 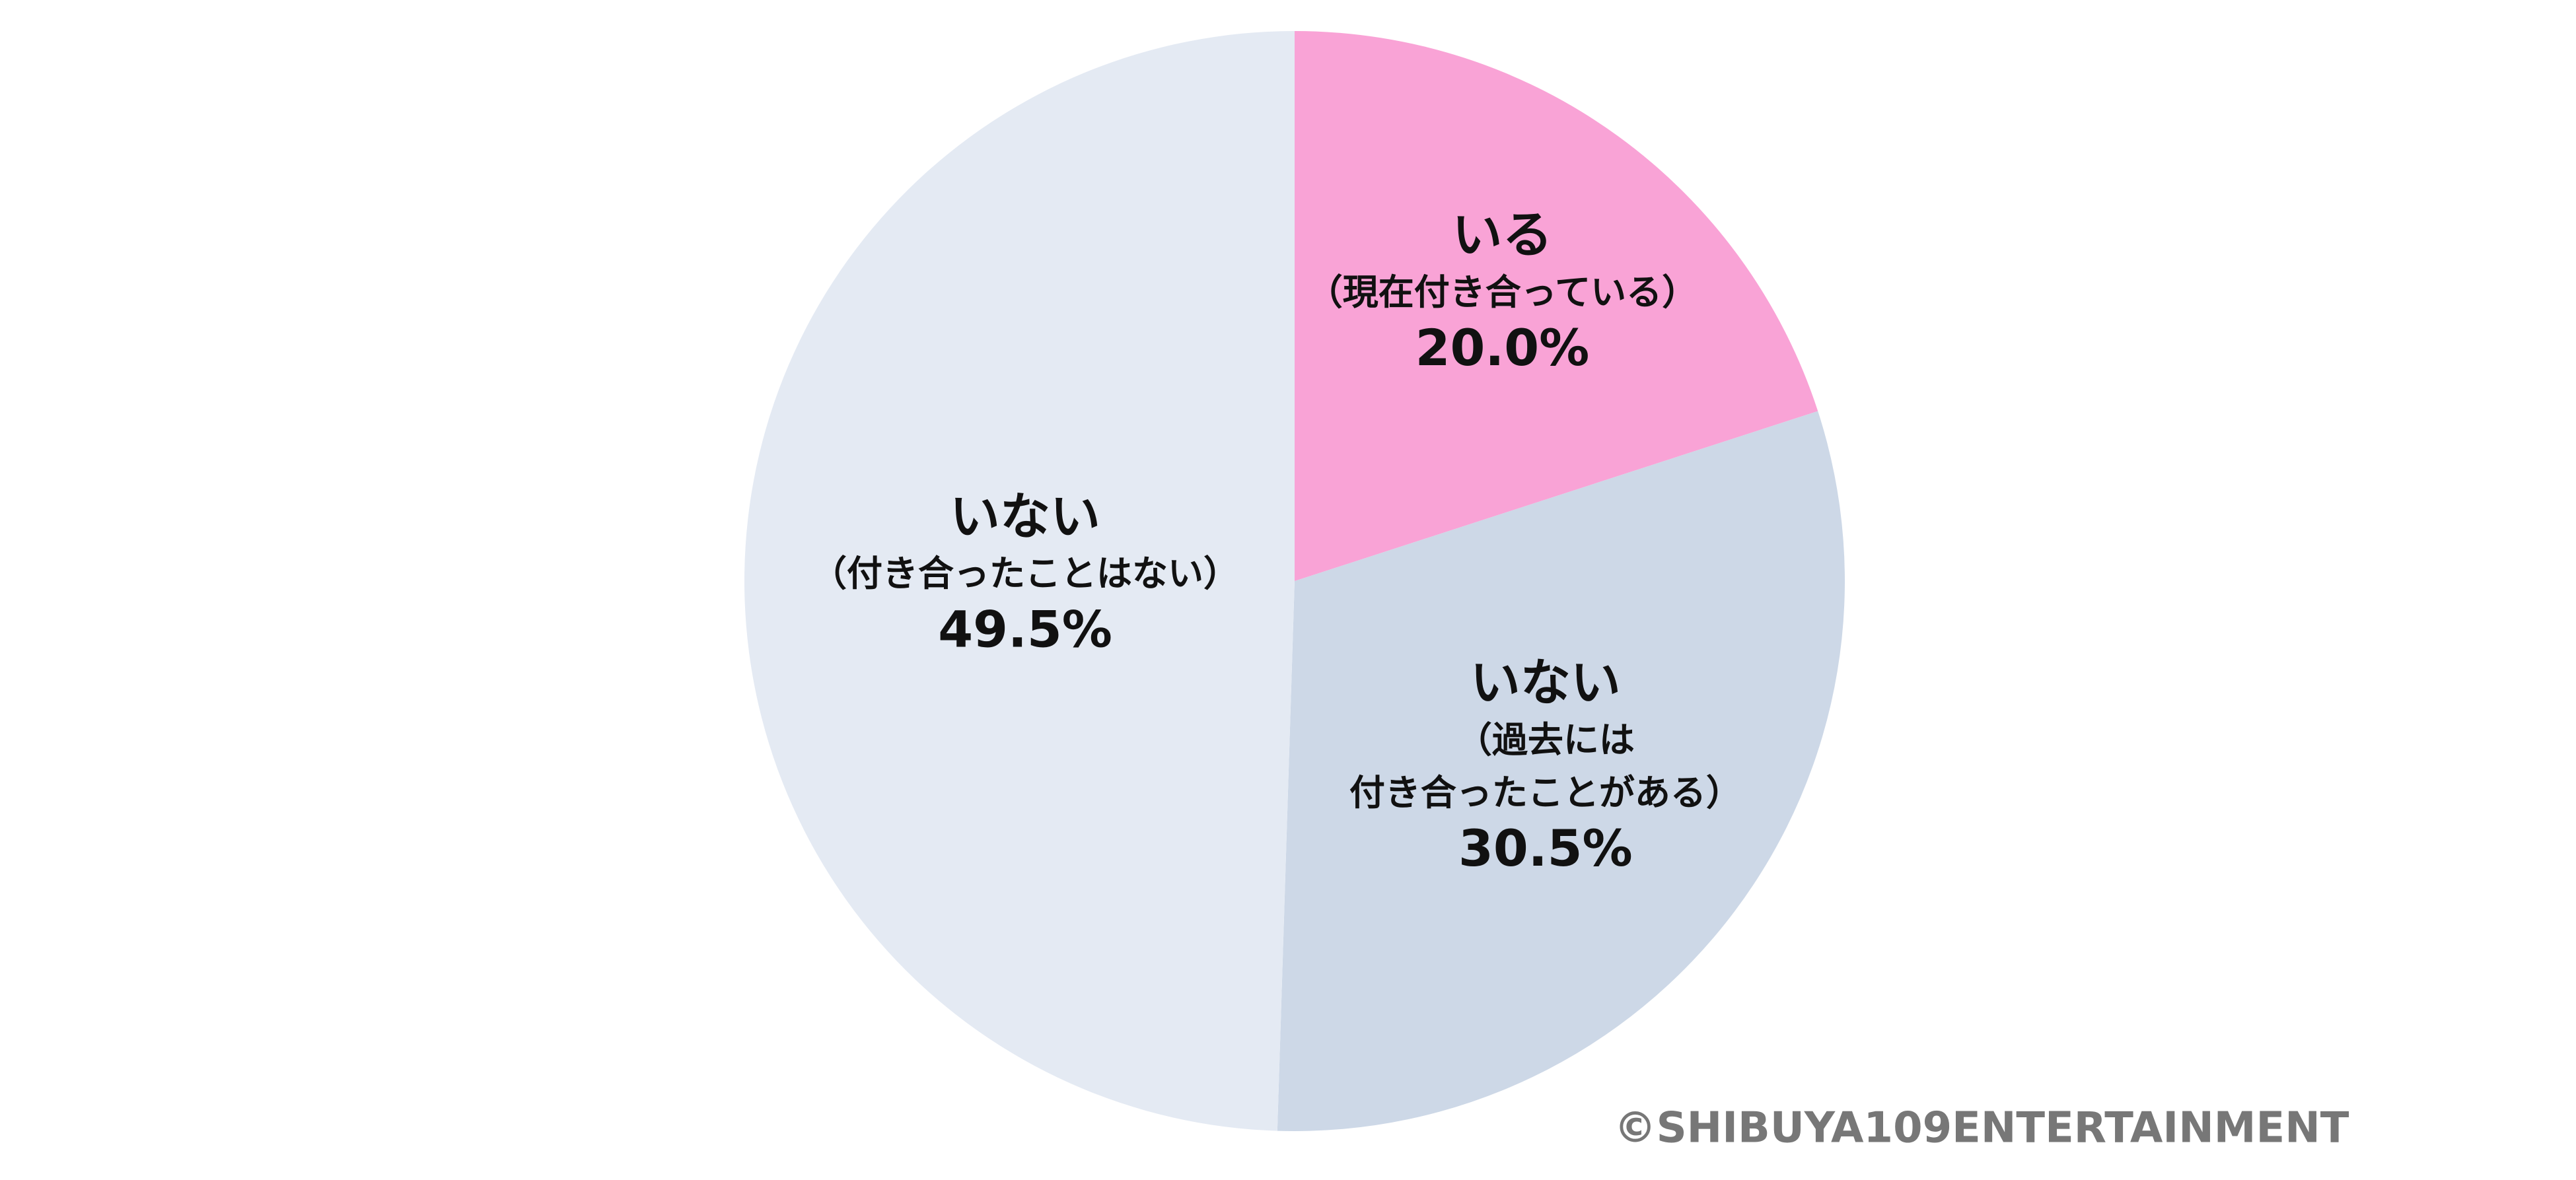 I want to click on slice-sublabel: 付き合ったことがある）, so click(x=1545, y=793).